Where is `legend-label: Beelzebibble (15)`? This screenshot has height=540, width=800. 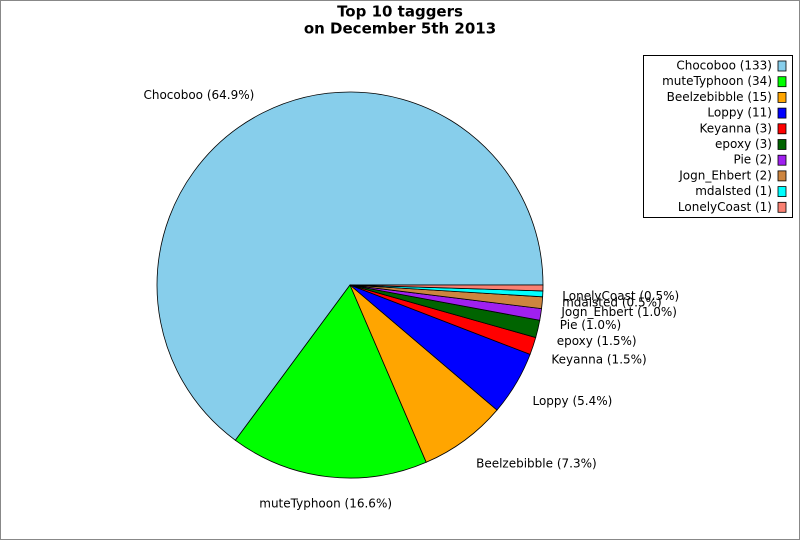
legend-label: Beelzebibble (15) is located at coordinates (719, 97).